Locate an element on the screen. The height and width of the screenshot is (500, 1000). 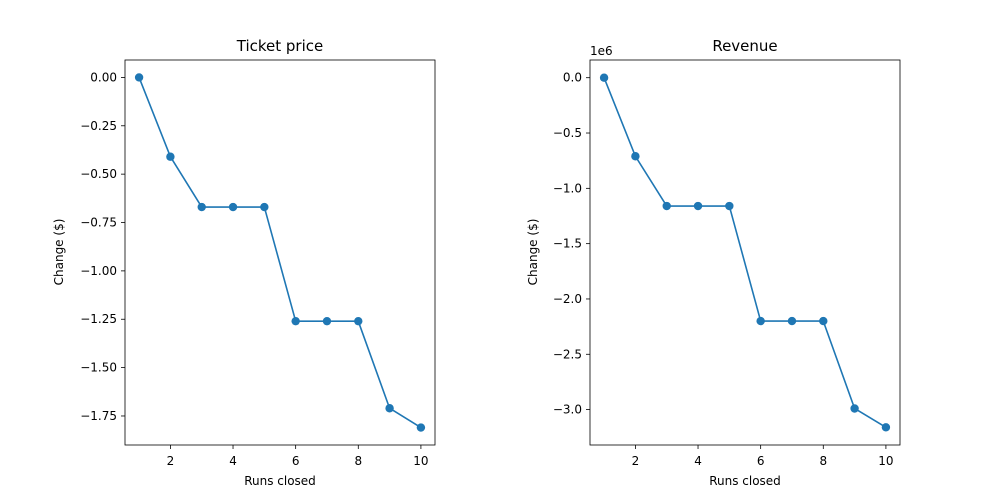
y-tick-label: −2.5 is located at coordinates (567, 354).